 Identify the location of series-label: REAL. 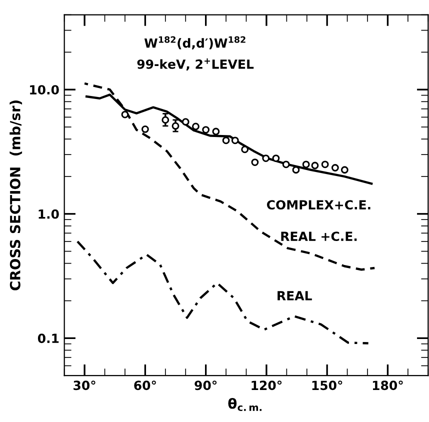
(295, 295).